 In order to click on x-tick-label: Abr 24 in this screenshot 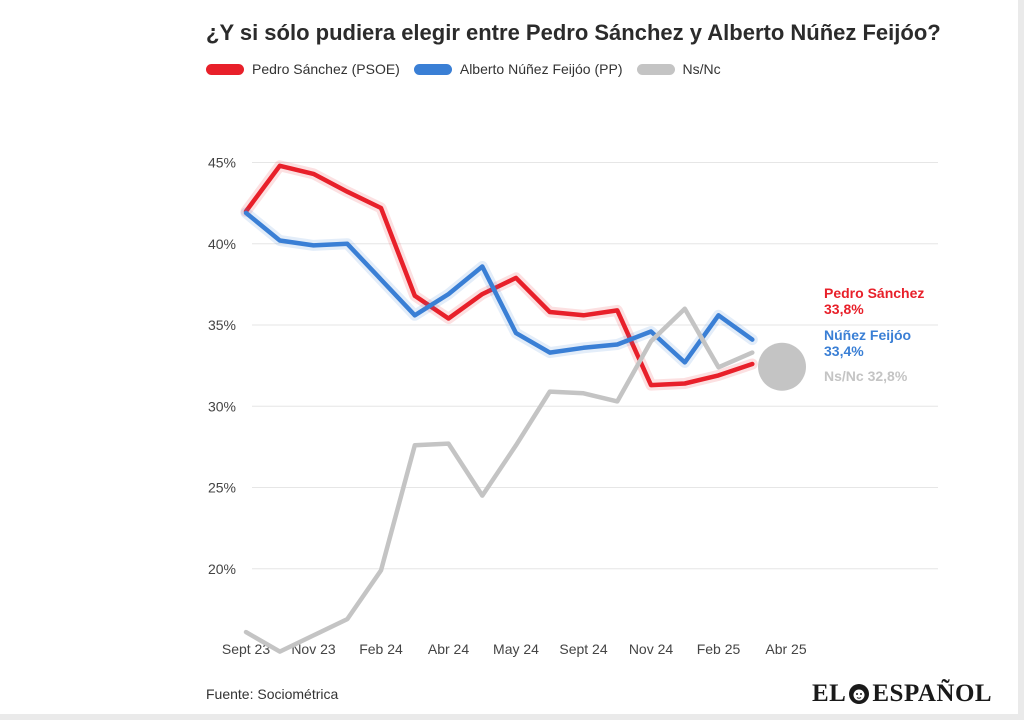, I will do `click(448, 649)`.